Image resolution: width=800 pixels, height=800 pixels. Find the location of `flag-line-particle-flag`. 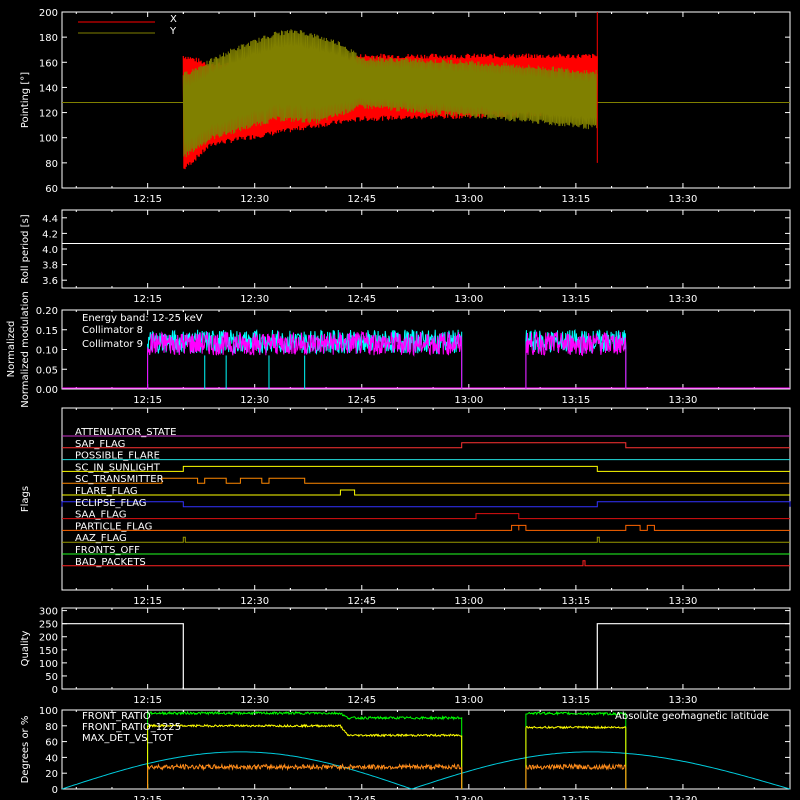

flag-line-particle-flag is located at coordinates (426, 527).